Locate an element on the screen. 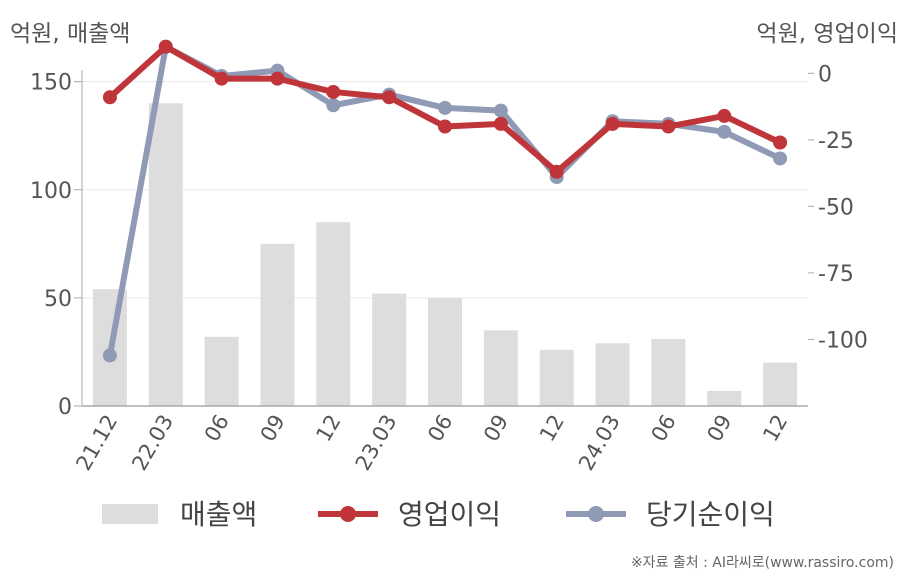 This screenshot has height=580, width=908. category-label: 24.03 is located at coordinates (599, 443).